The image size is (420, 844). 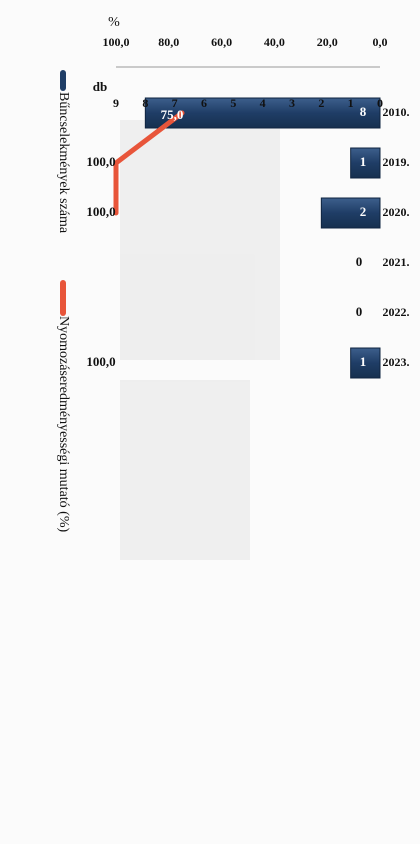 What do you see at coordinates (380, 103) in the screenshot?
I see `left-axis-tick: 0` at bounding box center [380, 103].